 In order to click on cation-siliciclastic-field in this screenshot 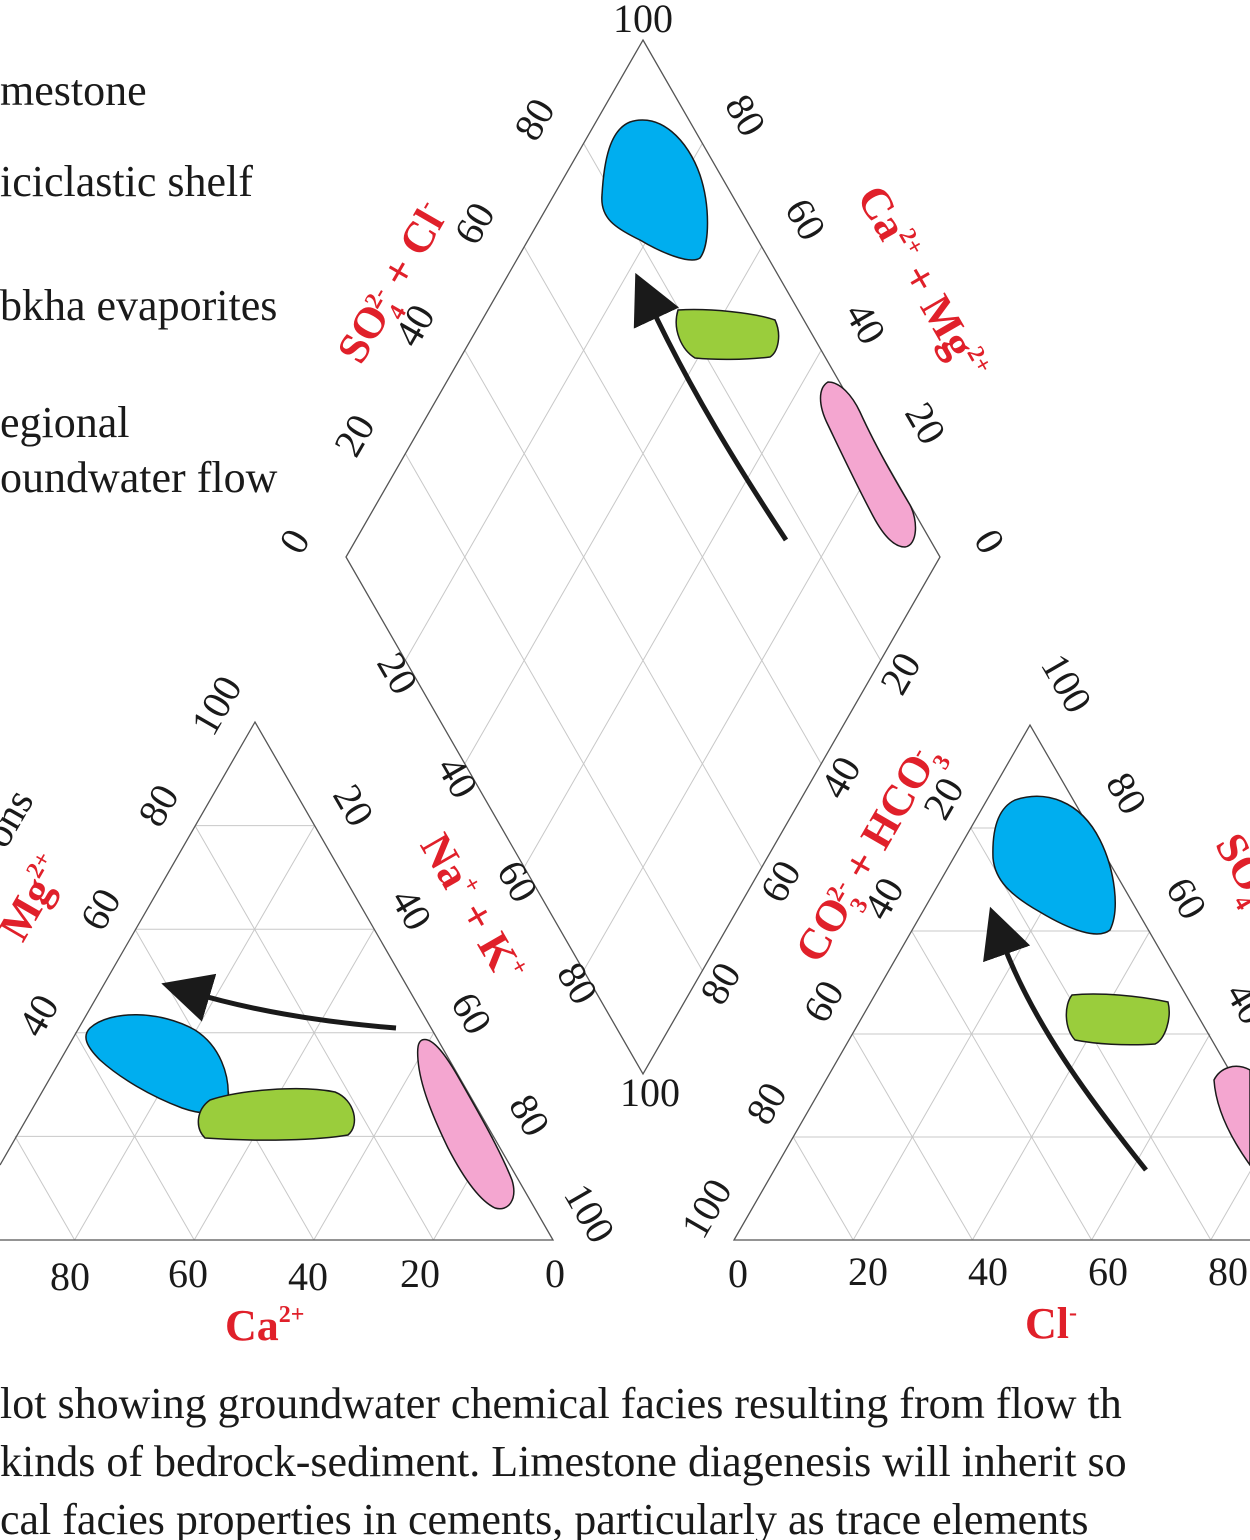, I will do `click(276, 1114)`.